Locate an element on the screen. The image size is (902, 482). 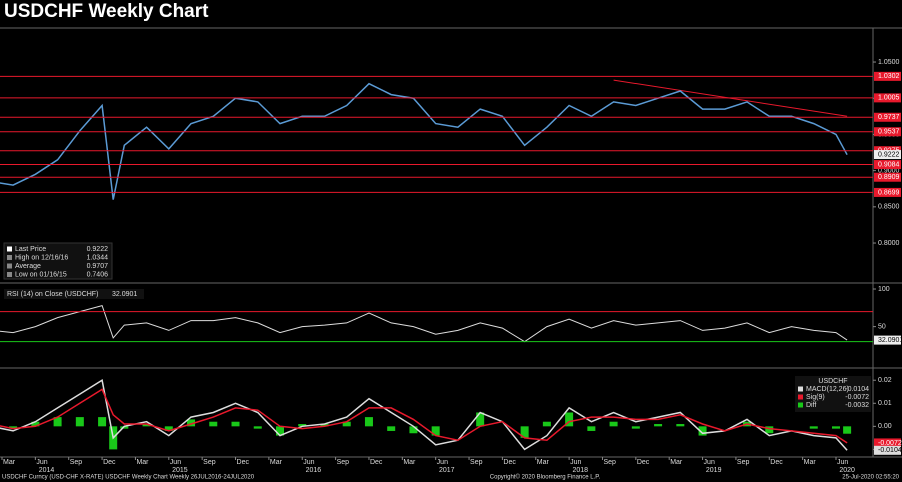
x-year-label: 2015 is located at coordinates (180, 470).